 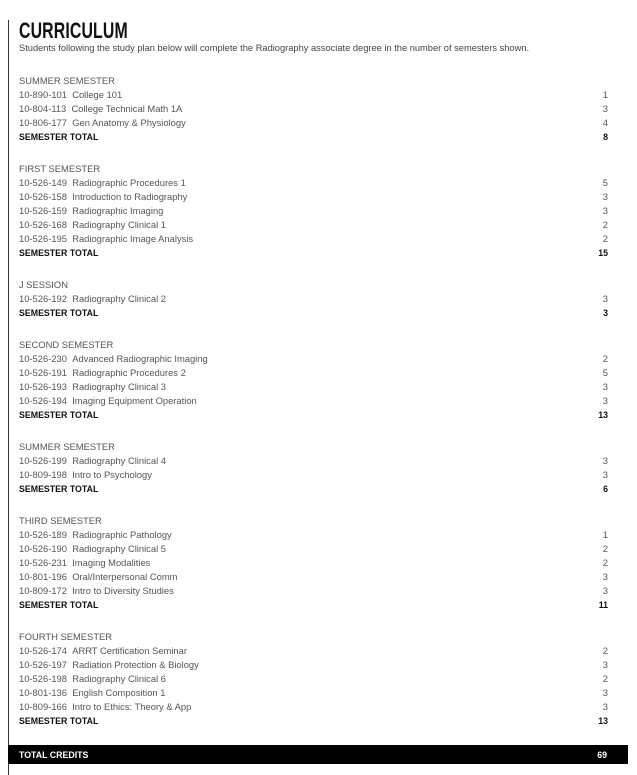 What do you see at coordinates (129, 372) in the screenshot?
I see `course-title: Radiographic Procedures 2` at bounding box center [129, 372].